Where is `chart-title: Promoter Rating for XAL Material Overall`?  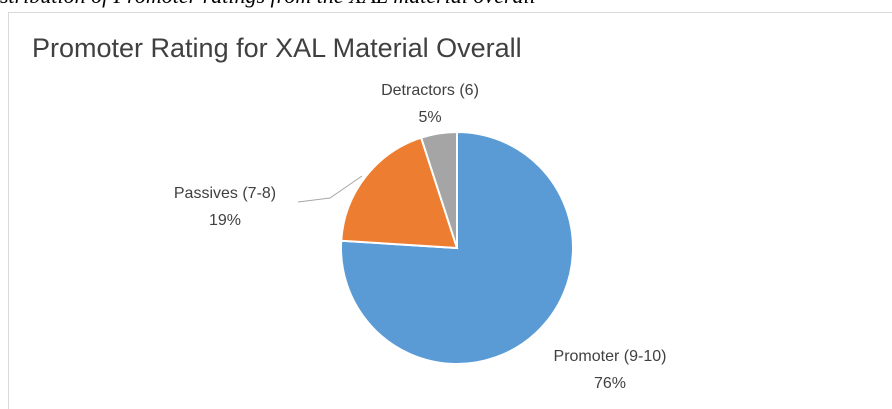 chart-title: Promoter Rating for XAL Material Overall is located at coordinates (277, 48).